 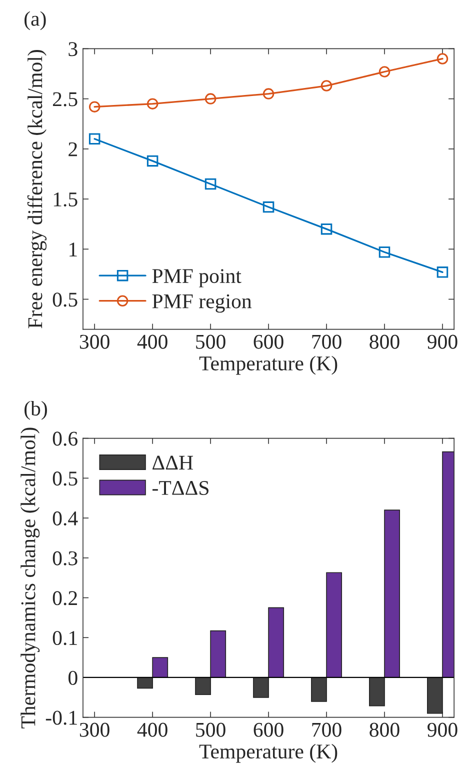 What do you see at coordinates (35, 20) in the screenshot?
I see `chart-title: (a)` at bounding box center [35, 20].